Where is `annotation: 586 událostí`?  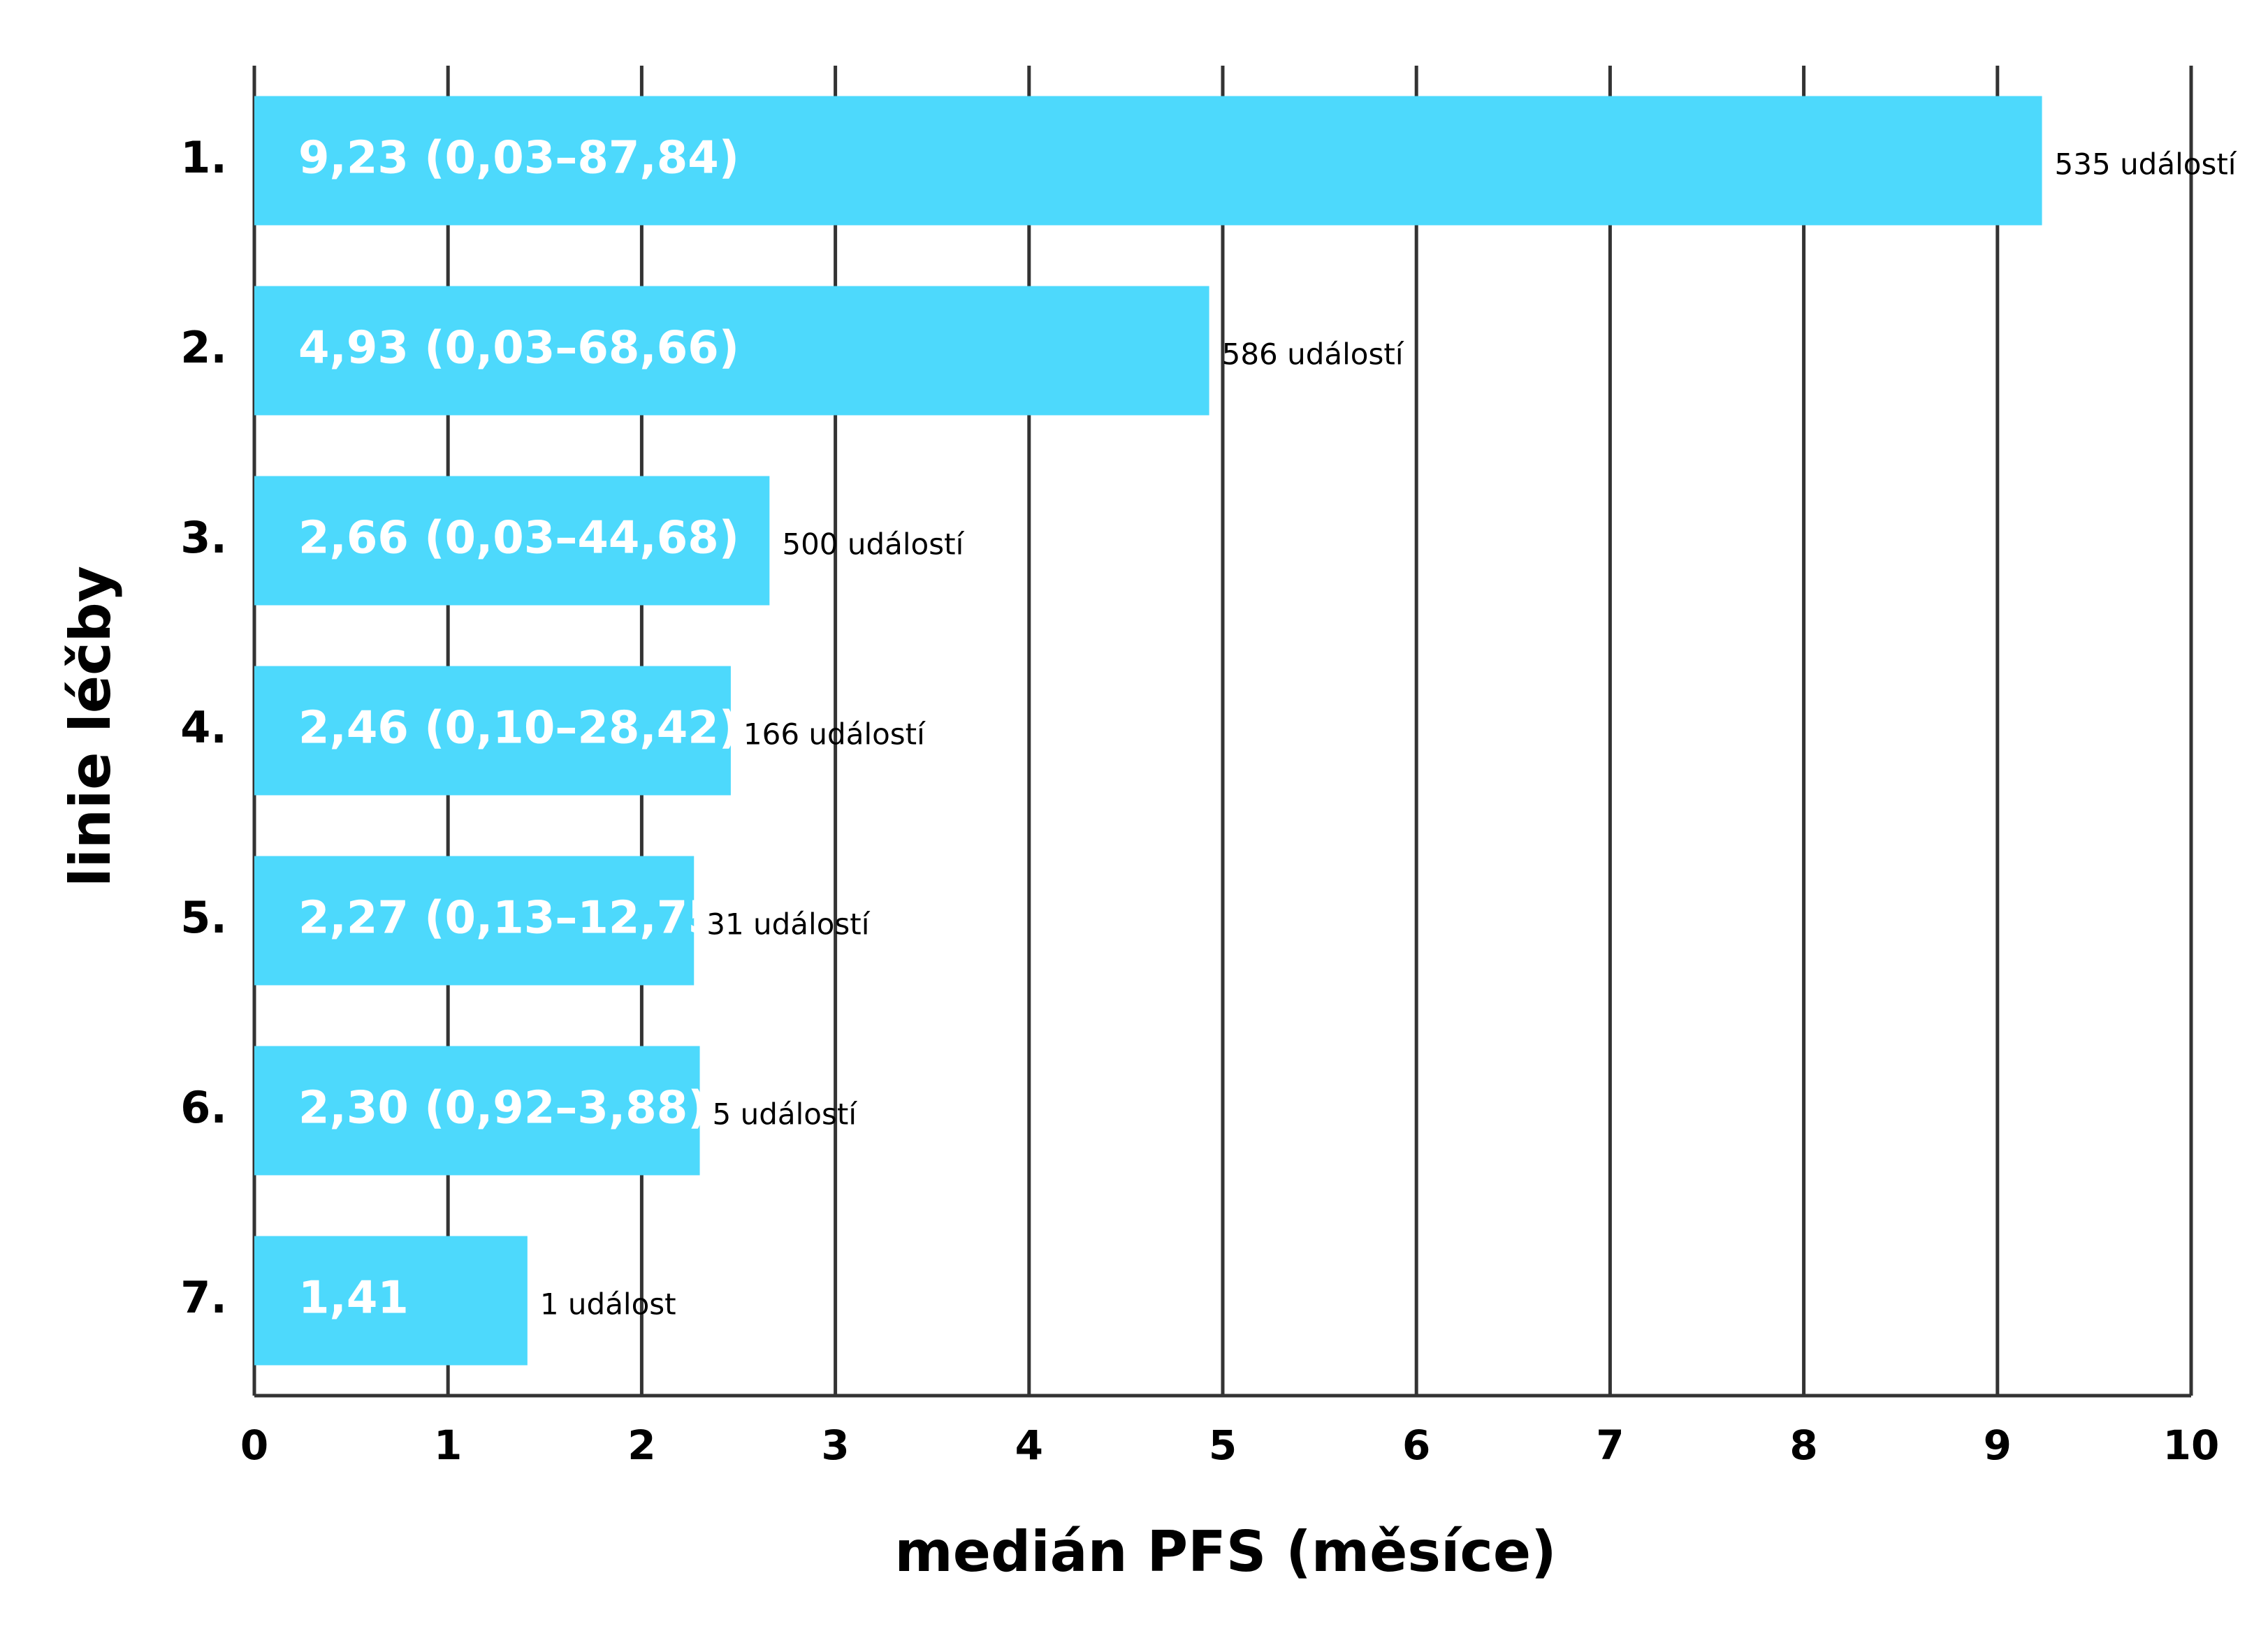 annotation: 586 událostí is located at coordinates (1313, 354).